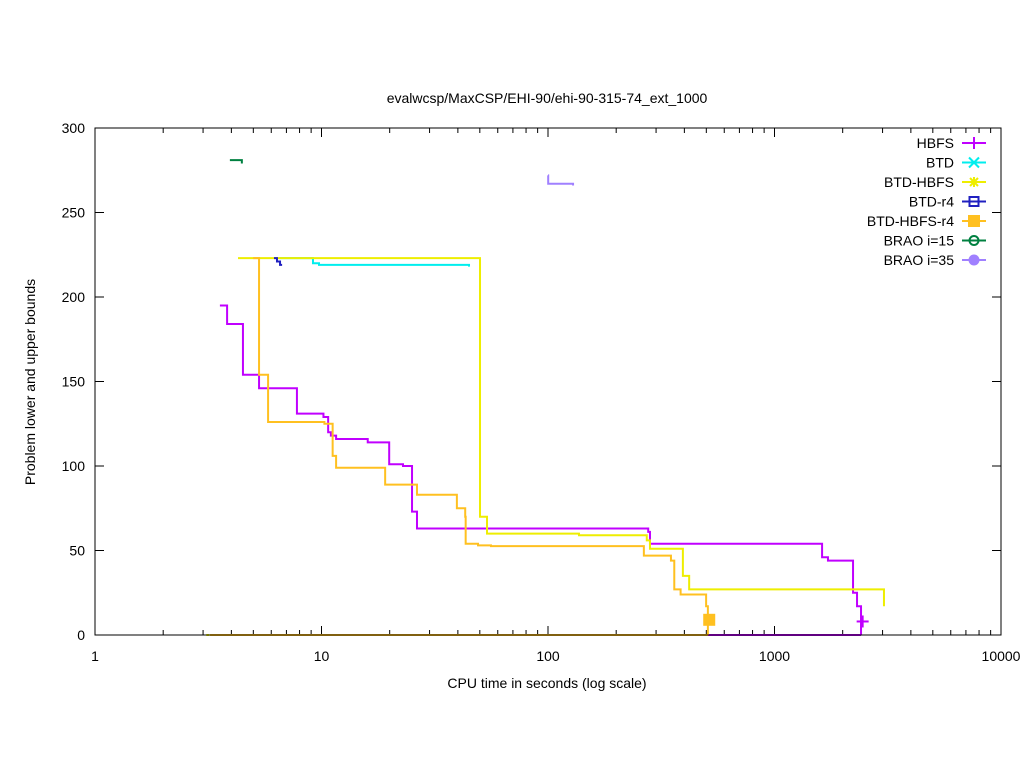 Image resolution: width=1024 pixels, height=773 pixels. I want to click on y-tick-label: 250, so click(74, 213).